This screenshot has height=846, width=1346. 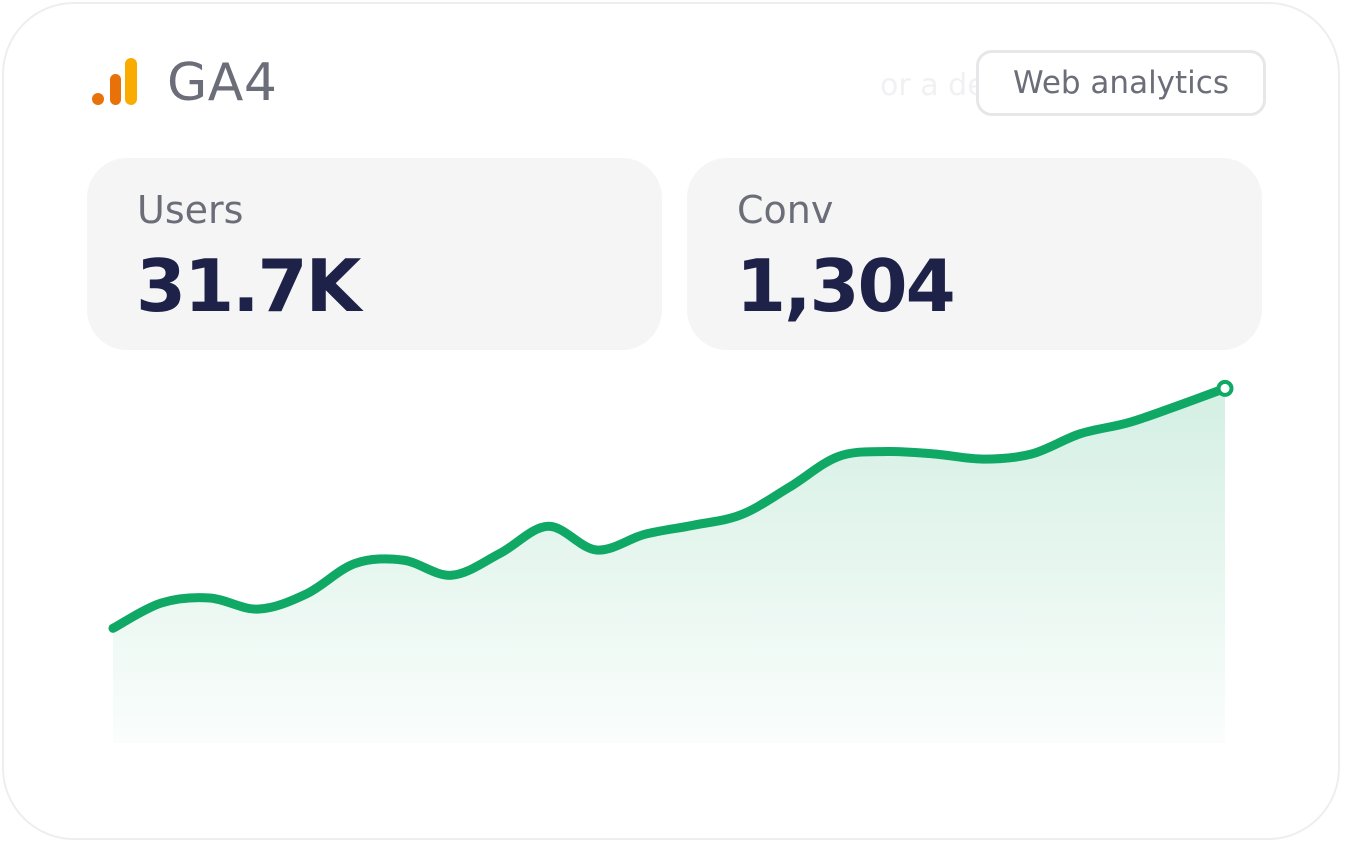 What do you see at coordinates (131, 81) in the screenshot?
I see `logo-bar-tall` at bounding box center [131, 81].